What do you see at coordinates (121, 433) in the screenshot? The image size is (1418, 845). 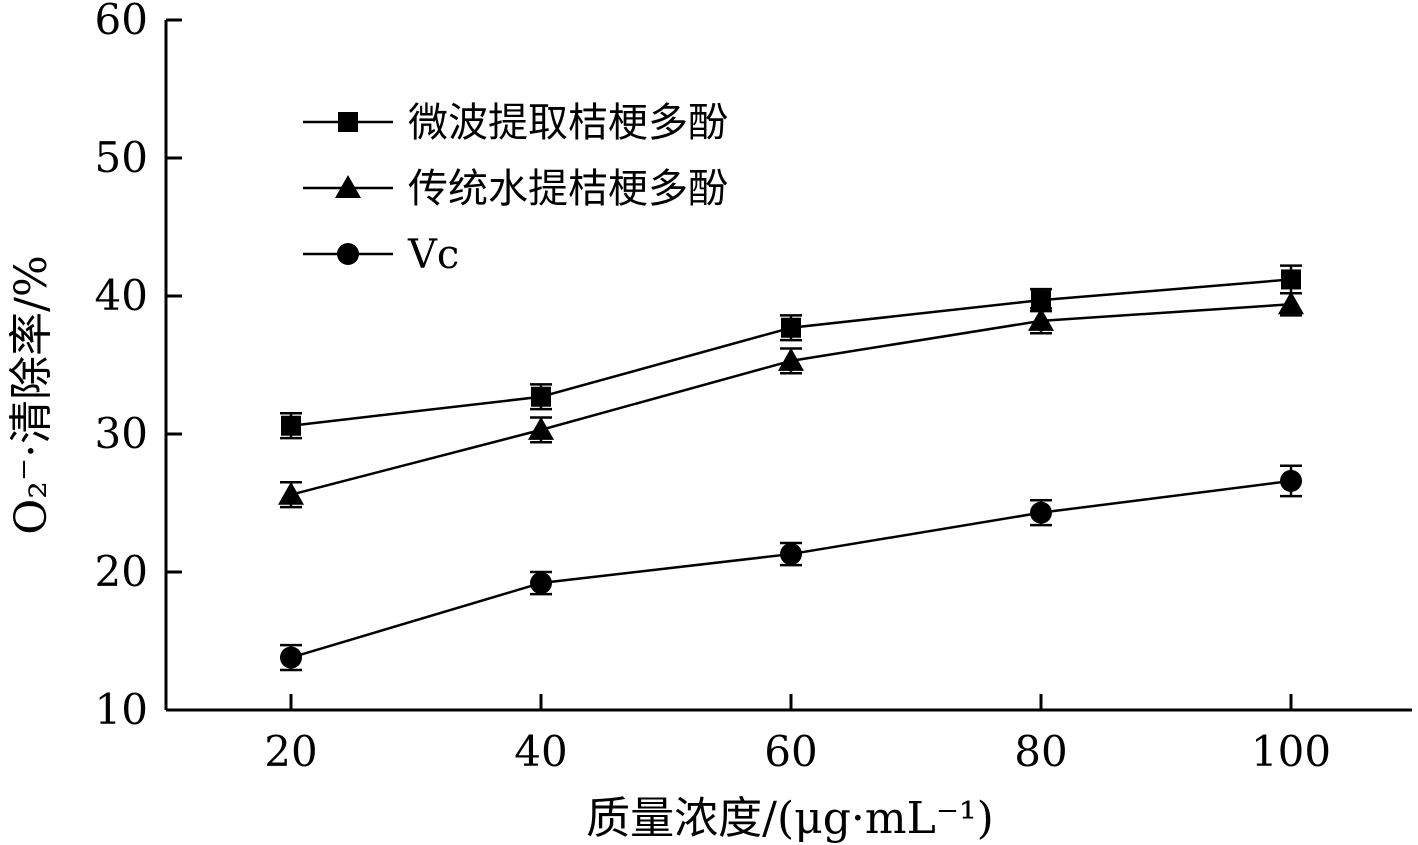 I see `y-tick-label: 30` at bounding box center [121, 433].